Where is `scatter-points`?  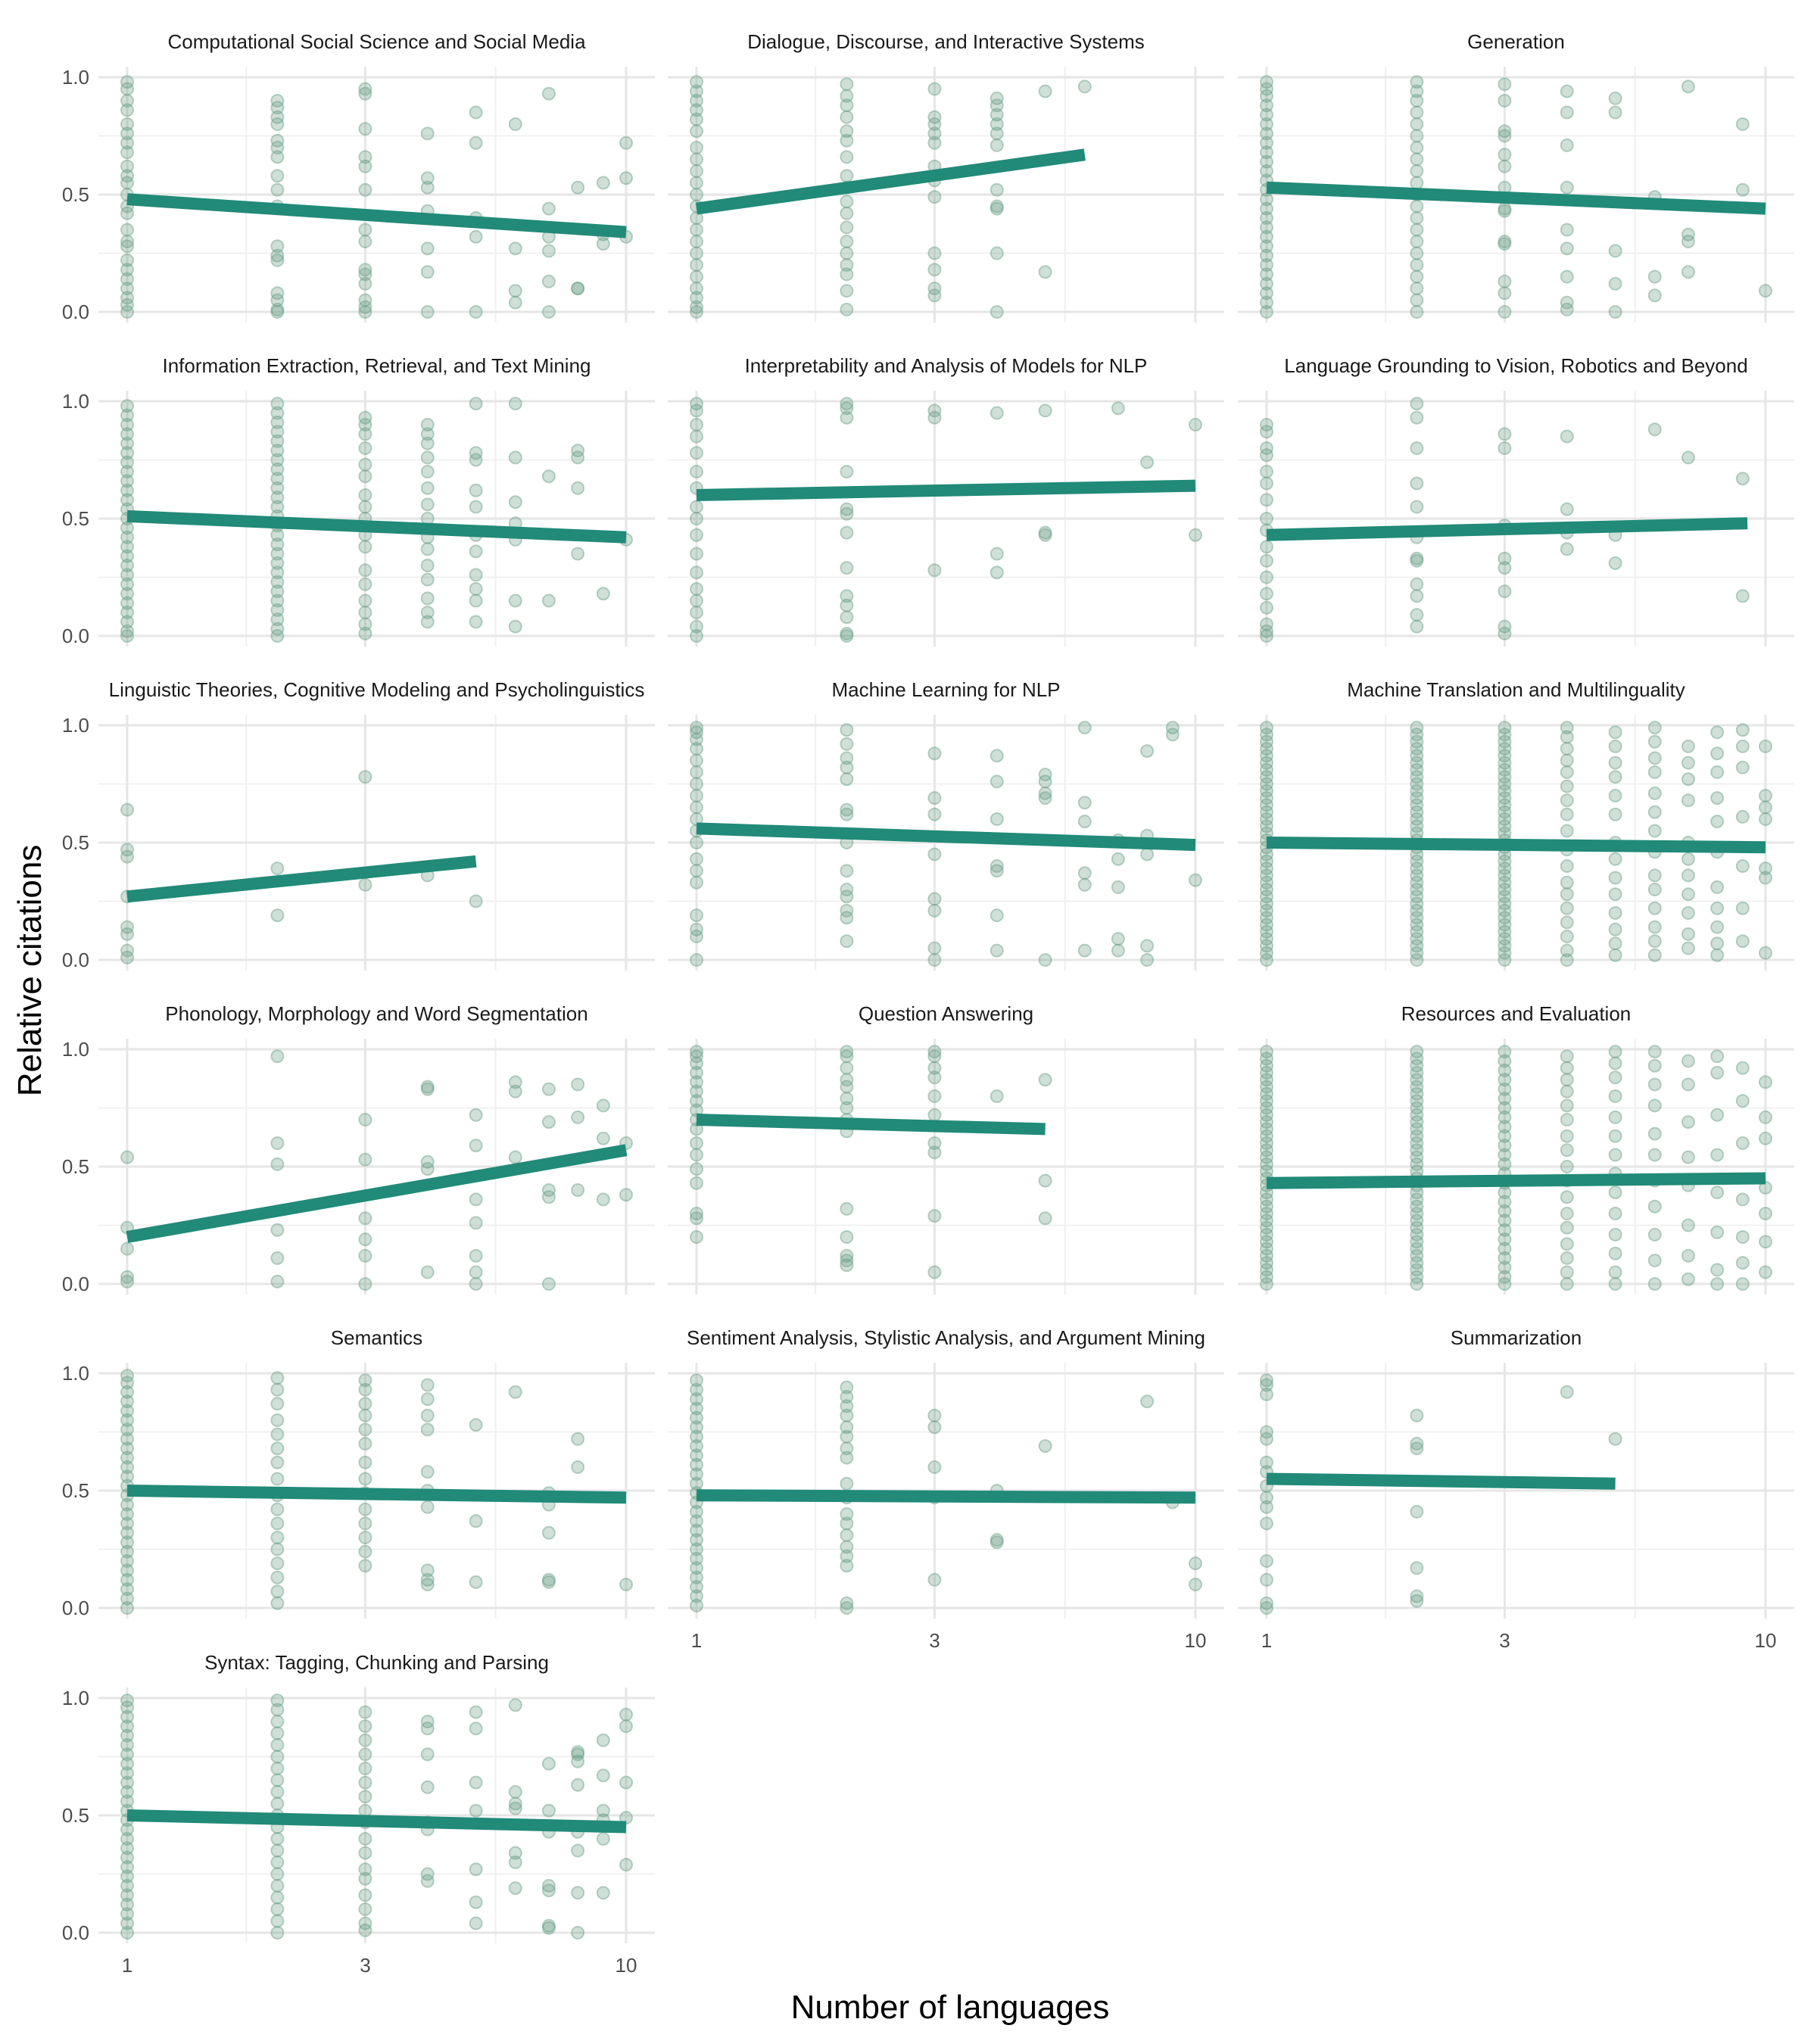
scatter-points is located at coordinates (376, 520).